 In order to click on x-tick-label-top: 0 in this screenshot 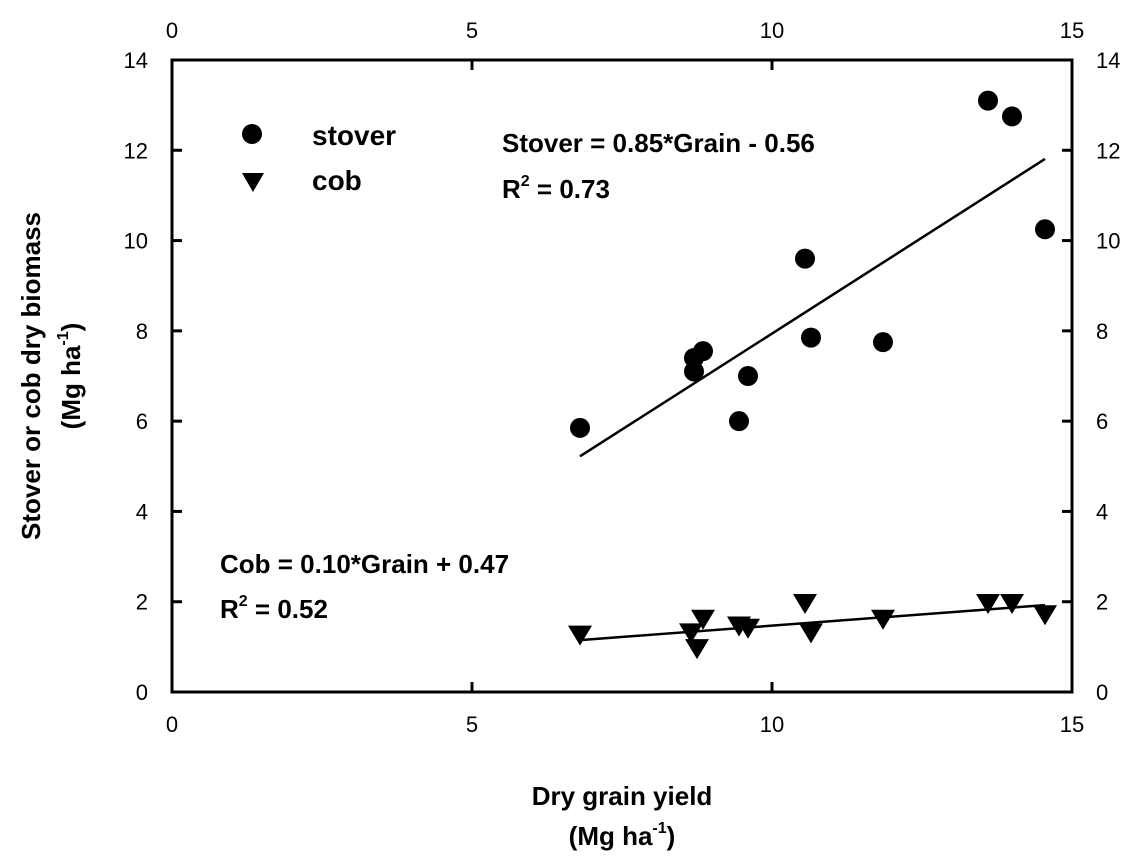, I will do `click(172, 30)`.